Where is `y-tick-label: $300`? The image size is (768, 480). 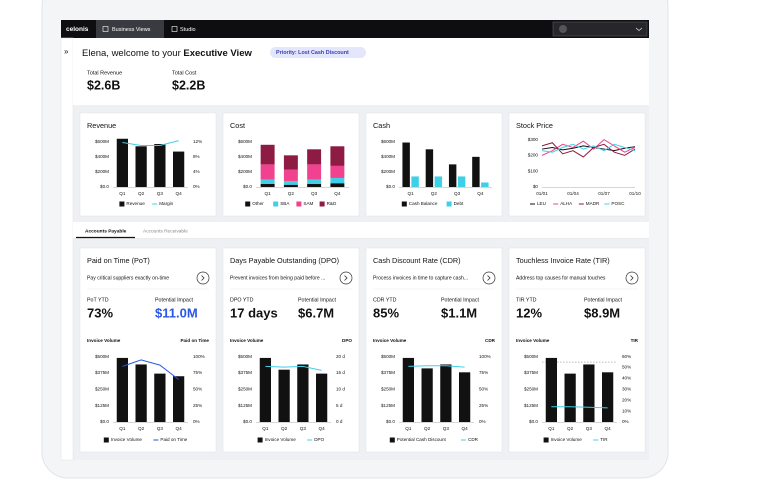
y-tick-label: $300 is located at coordinates (533, 139).